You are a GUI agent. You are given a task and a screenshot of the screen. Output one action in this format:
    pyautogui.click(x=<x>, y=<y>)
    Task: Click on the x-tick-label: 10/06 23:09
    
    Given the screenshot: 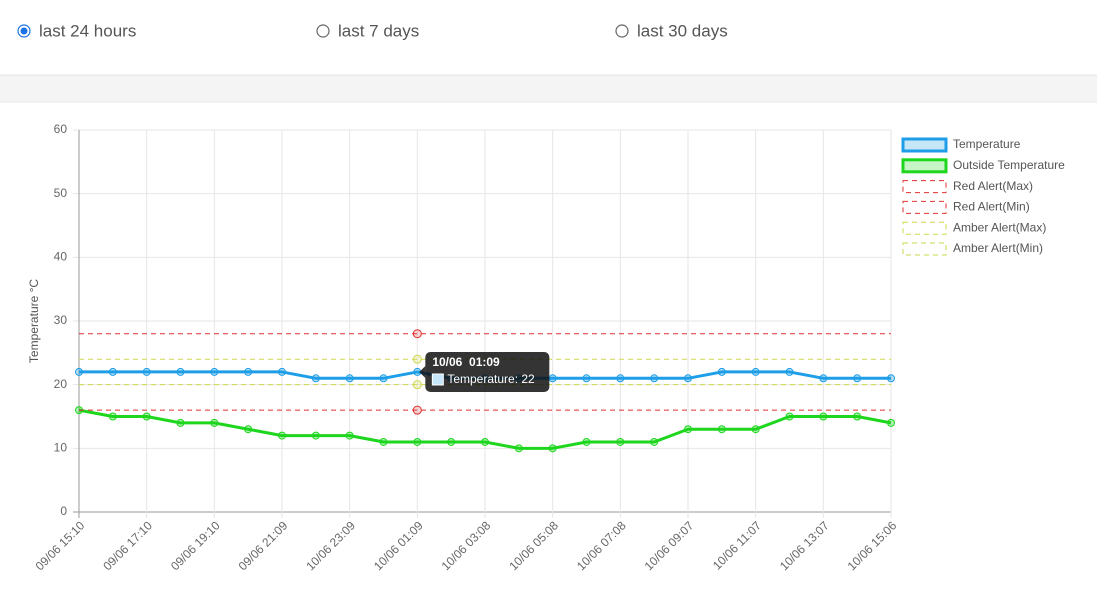 What is the action you would take?
    pyautogui.click(x=330, y=545)
    